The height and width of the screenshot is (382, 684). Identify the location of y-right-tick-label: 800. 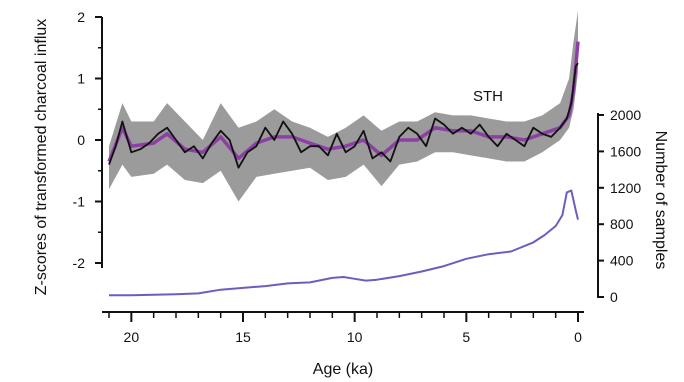
(622, 224).